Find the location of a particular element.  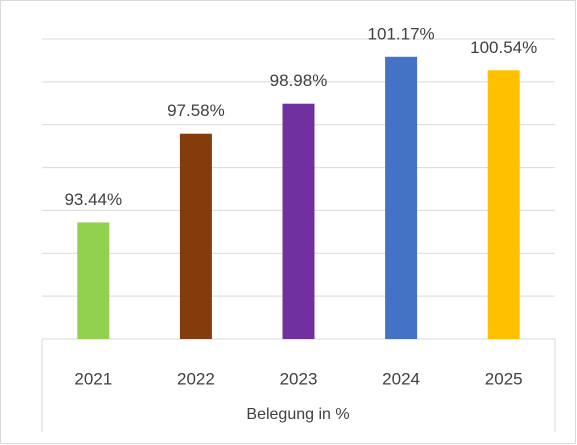

x-tick-label: 2024 is located at coordinates (401, 378).